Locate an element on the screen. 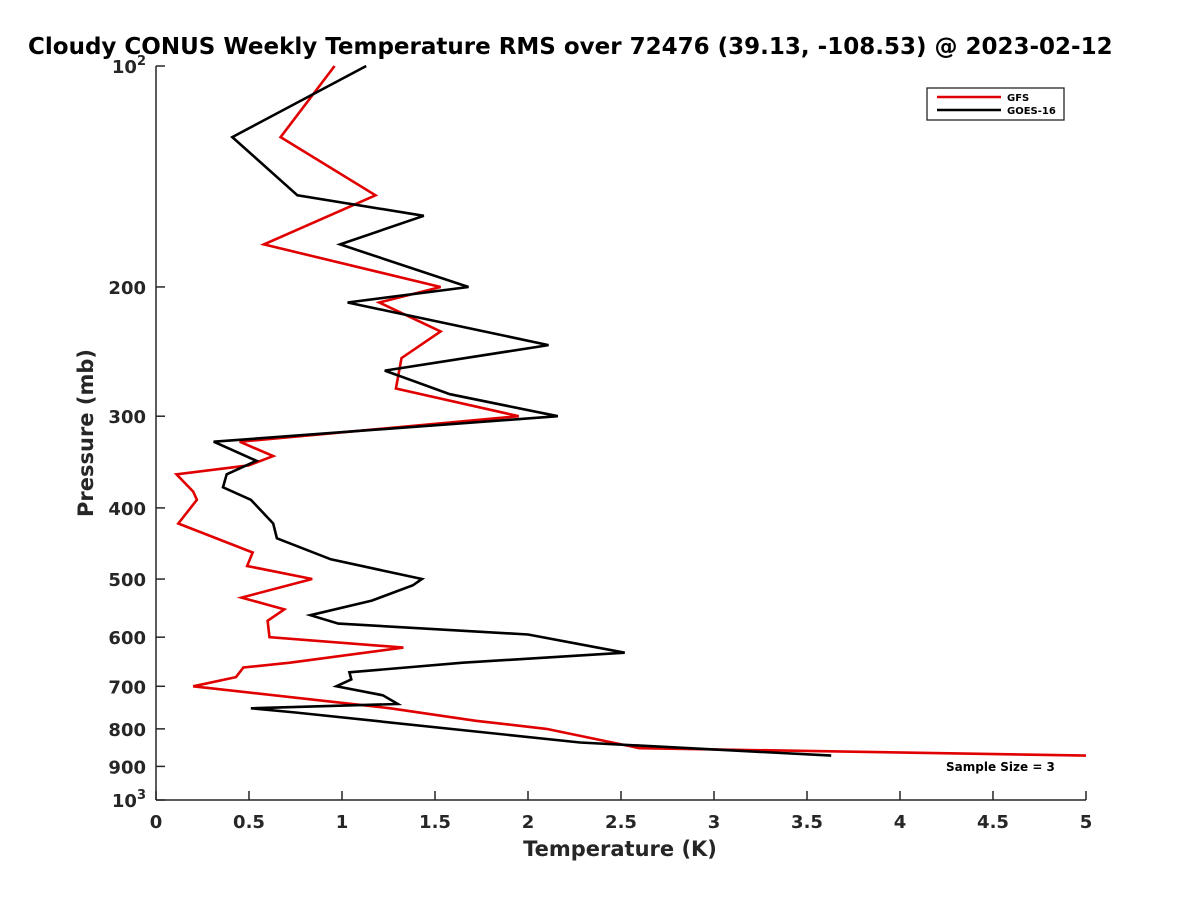 This screenshot has width=1200, height=900. y-tick-label: 500 is located at coordinates (127, 580).